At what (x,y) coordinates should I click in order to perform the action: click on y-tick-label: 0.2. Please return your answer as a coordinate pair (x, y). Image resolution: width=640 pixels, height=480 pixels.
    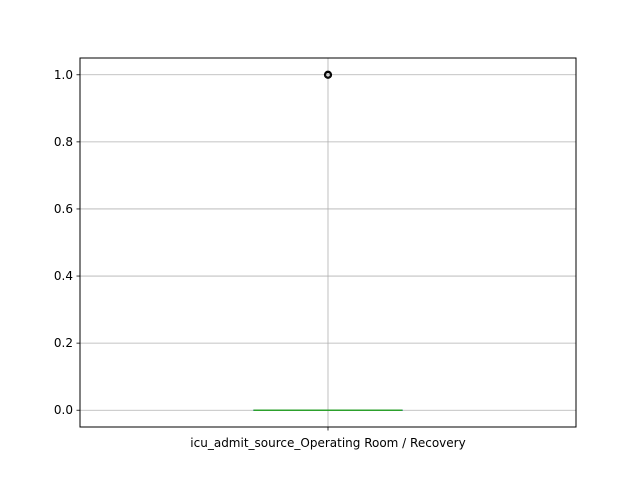
    Looking at the image, I should click on (63, 343).